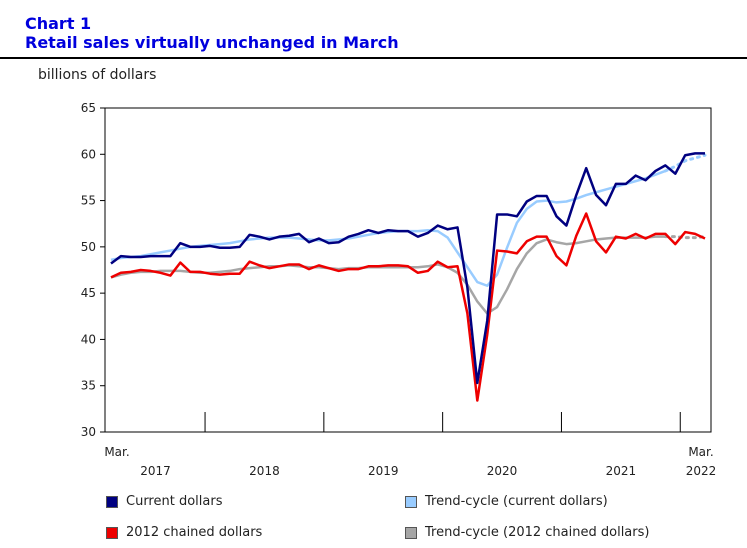  What do you see at coordinates (411, 501) in the screenshot?
I see `legend-swatch-trend-current` at bounding box center [411, 501].